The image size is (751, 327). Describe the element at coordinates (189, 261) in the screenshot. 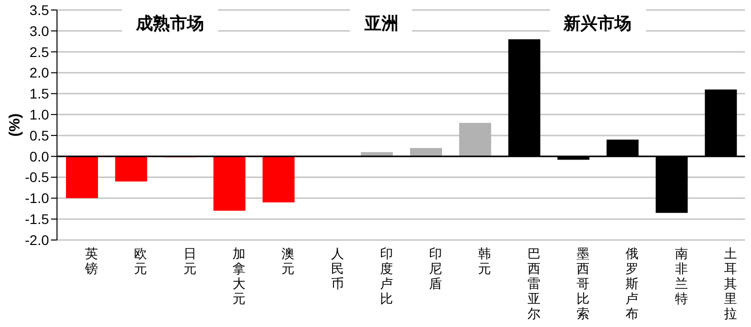

I see `x-tick-label: 日元` at that location.